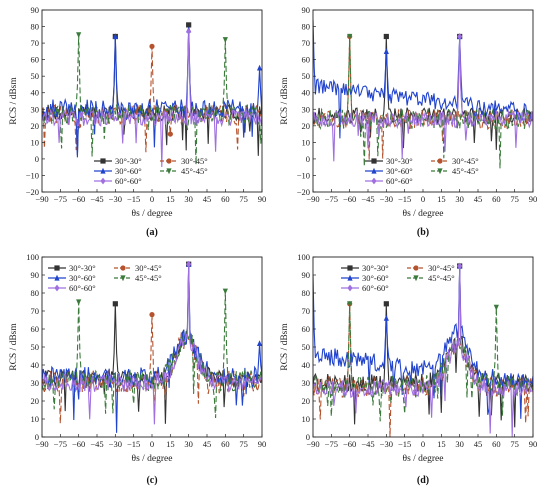 The height and width of the screenshot is (495, 550). I want to click on plot-frame, so click(423, 347).